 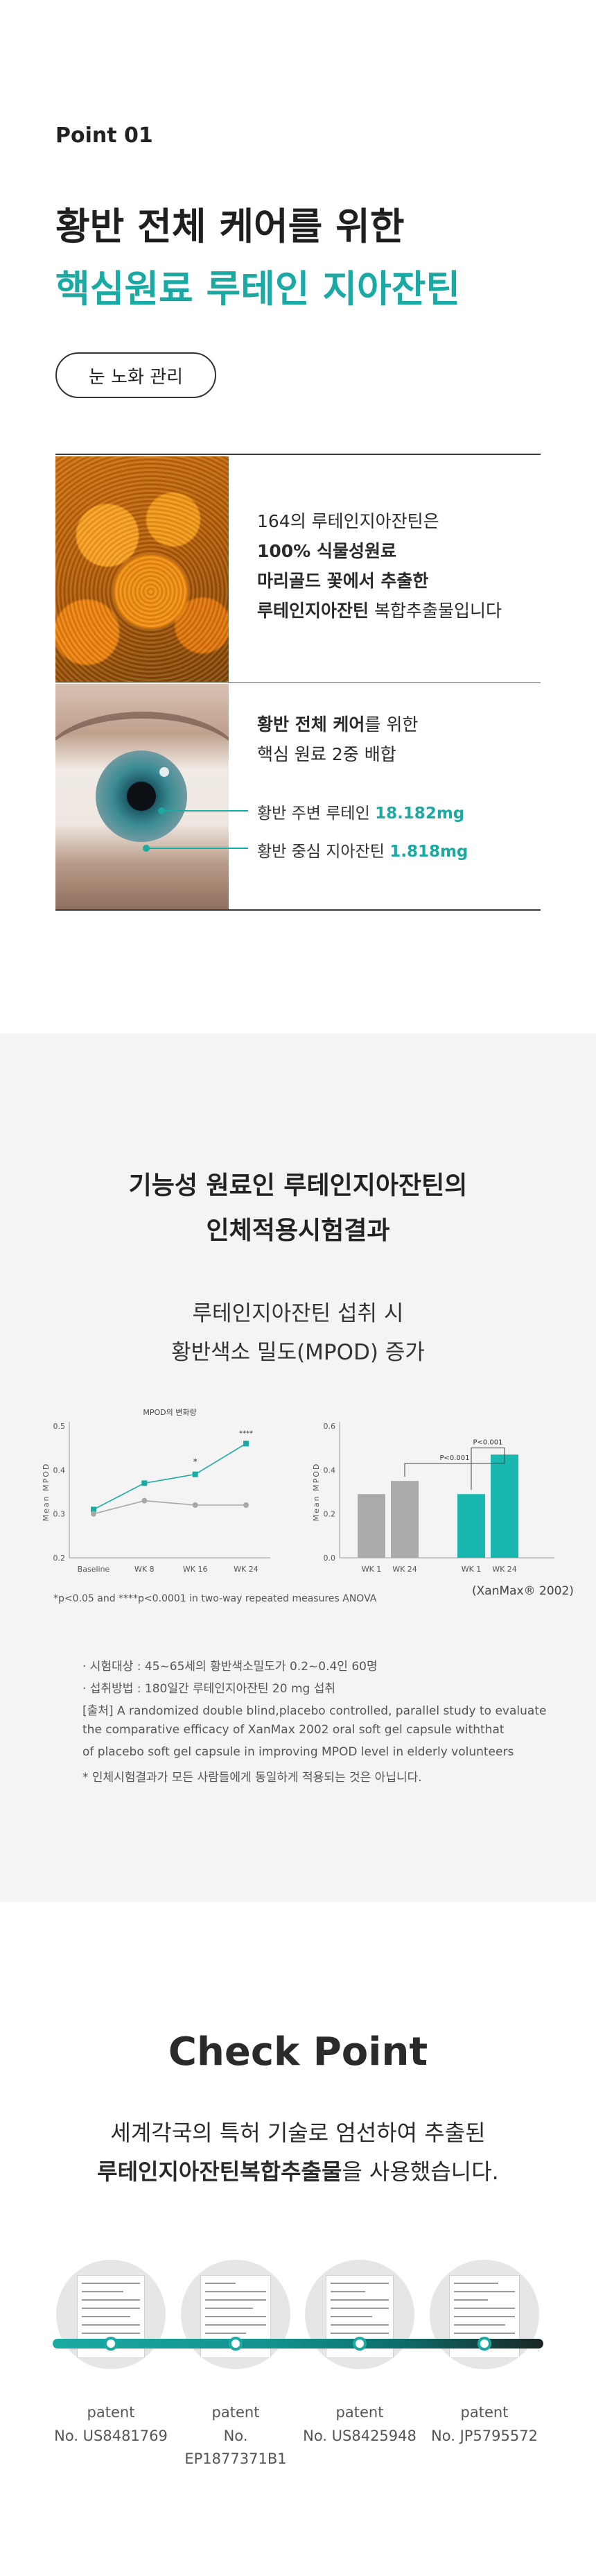 I want to click on patent-number: No. US8481769, so click(x=111, y=2435).